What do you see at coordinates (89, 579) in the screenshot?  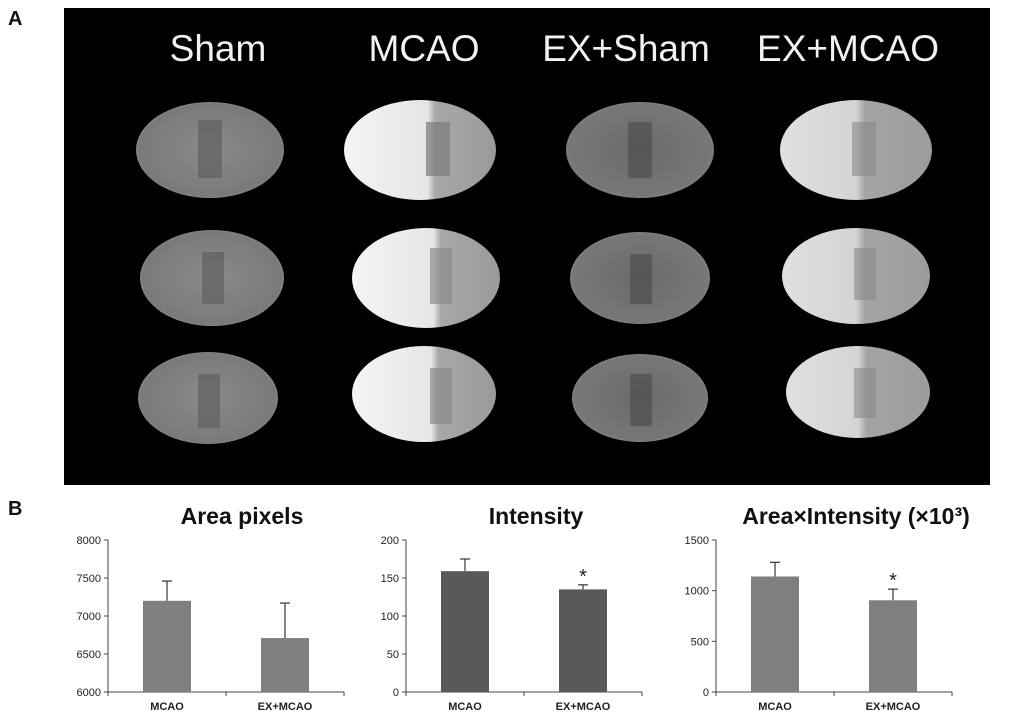 I see `y-tick-label: 7500` at bounding box center [89, 579].